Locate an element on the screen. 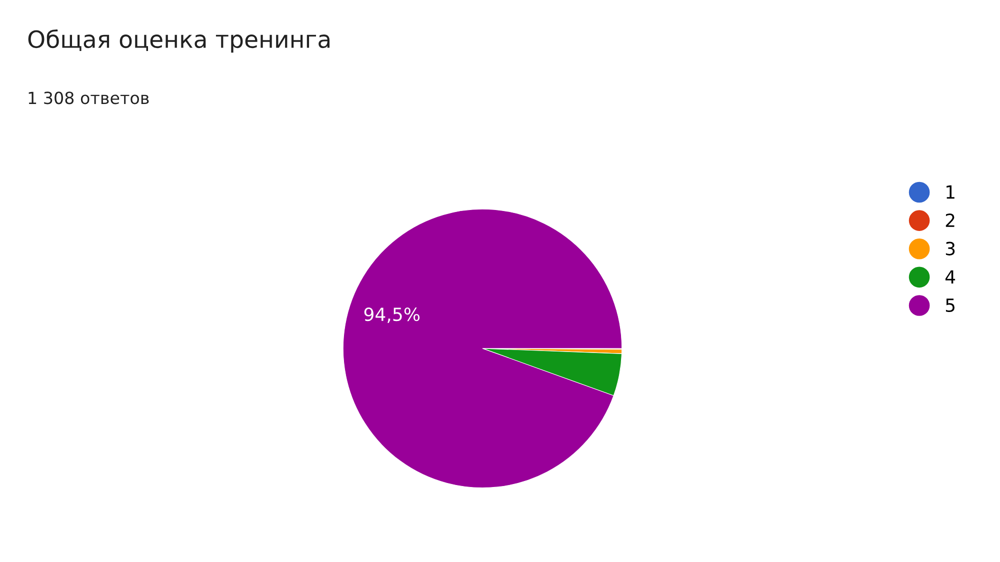 This screenshot has width=1000, height=562. legend-label: 5 is located at coordinates (950, 305).